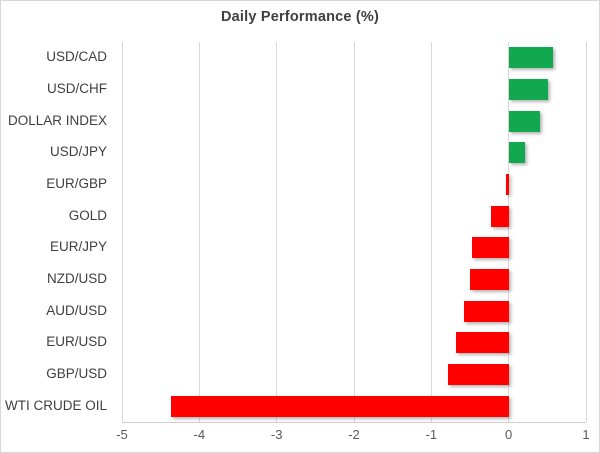 This screenshot has height=453, width=600. What do you see at coordinates (87, 215) in the screenshot?
I see `category-label-gold: GOLD` at bounding box center [87, 215].